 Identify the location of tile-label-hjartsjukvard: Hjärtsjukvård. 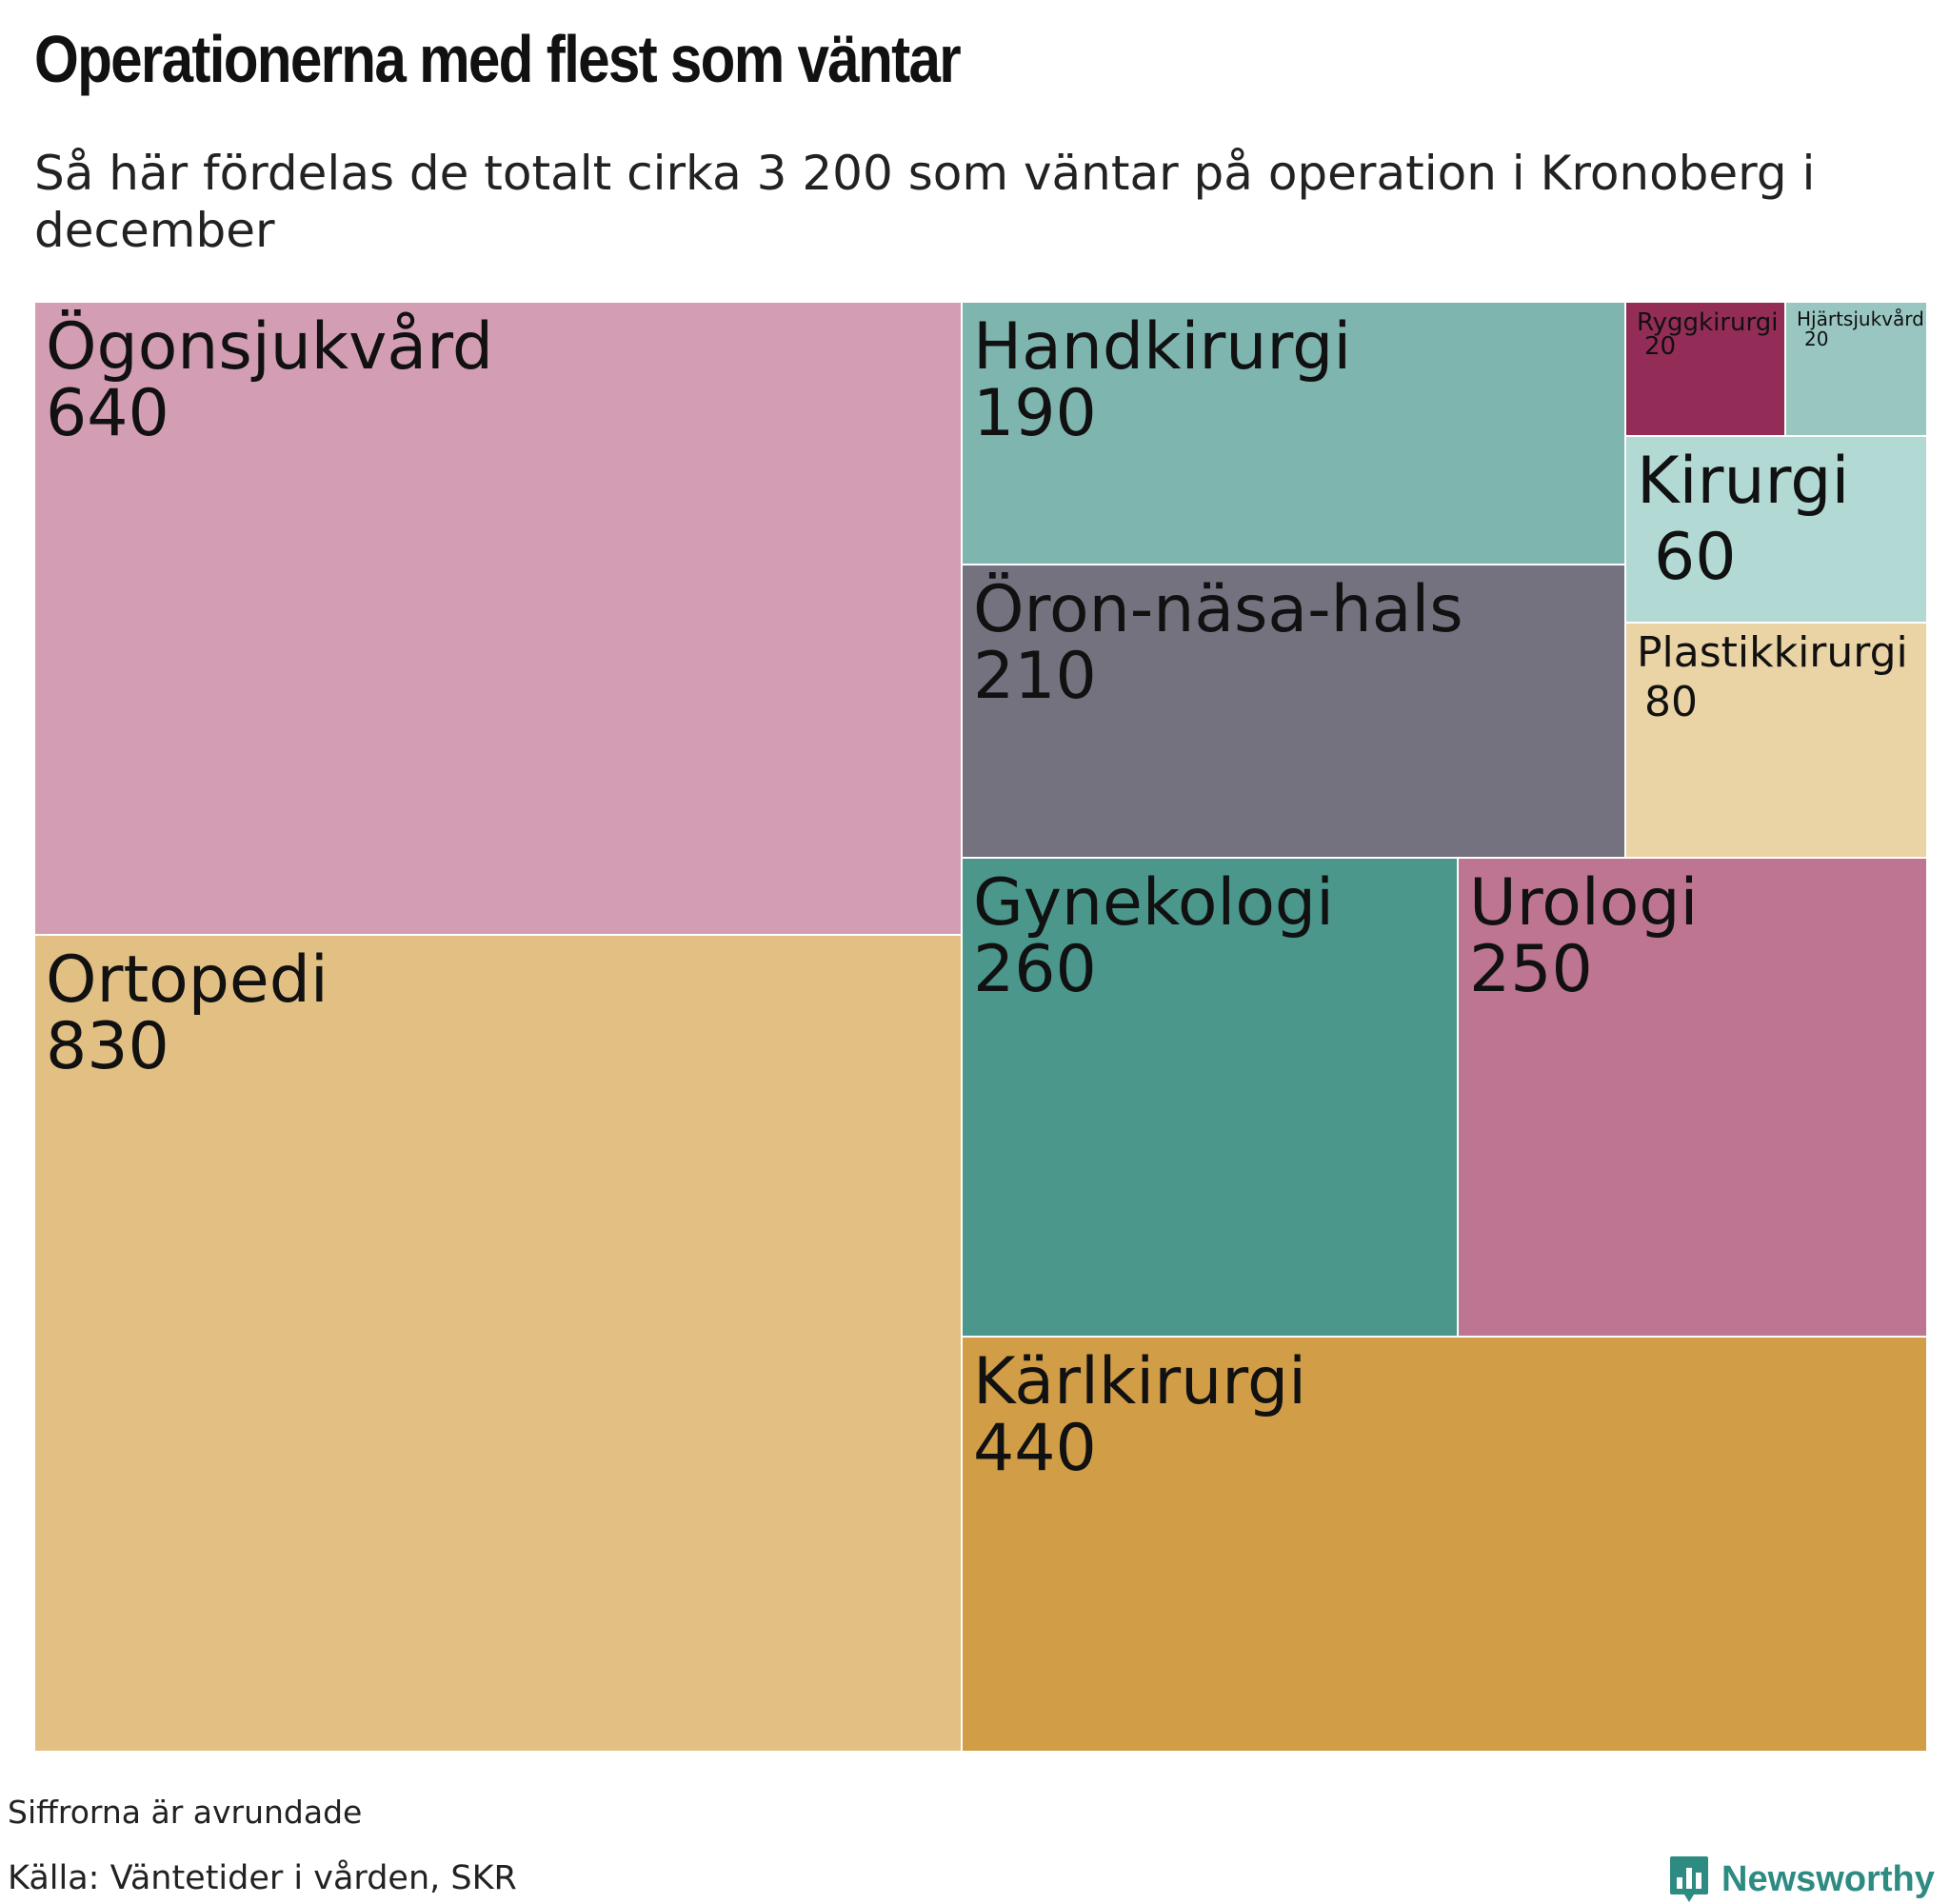
(1860, 318).